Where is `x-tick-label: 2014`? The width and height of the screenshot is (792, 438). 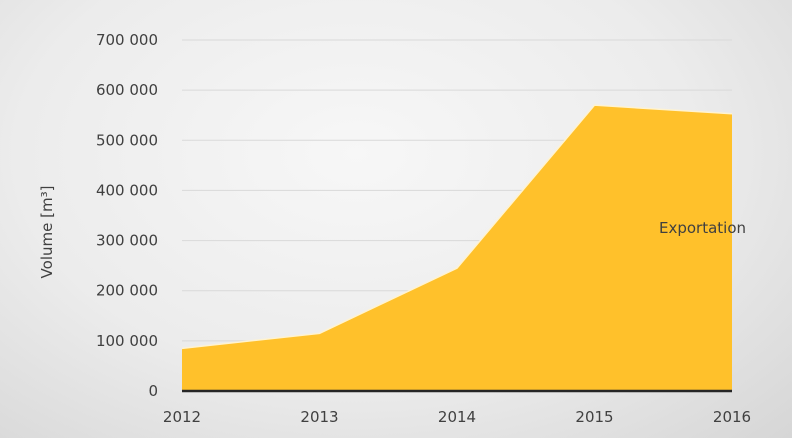
x-tick-label: 2014 is located at coordinates (457, 417).